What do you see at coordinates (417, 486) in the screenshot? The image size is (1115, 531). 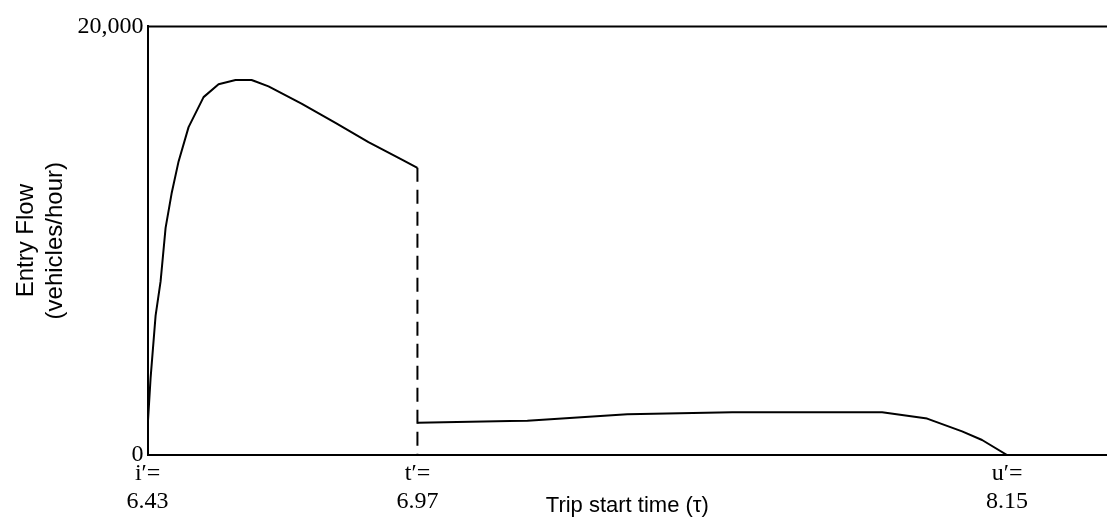 I see `x-tick-label: t′= 6.97` at bounding box center [417, 486].